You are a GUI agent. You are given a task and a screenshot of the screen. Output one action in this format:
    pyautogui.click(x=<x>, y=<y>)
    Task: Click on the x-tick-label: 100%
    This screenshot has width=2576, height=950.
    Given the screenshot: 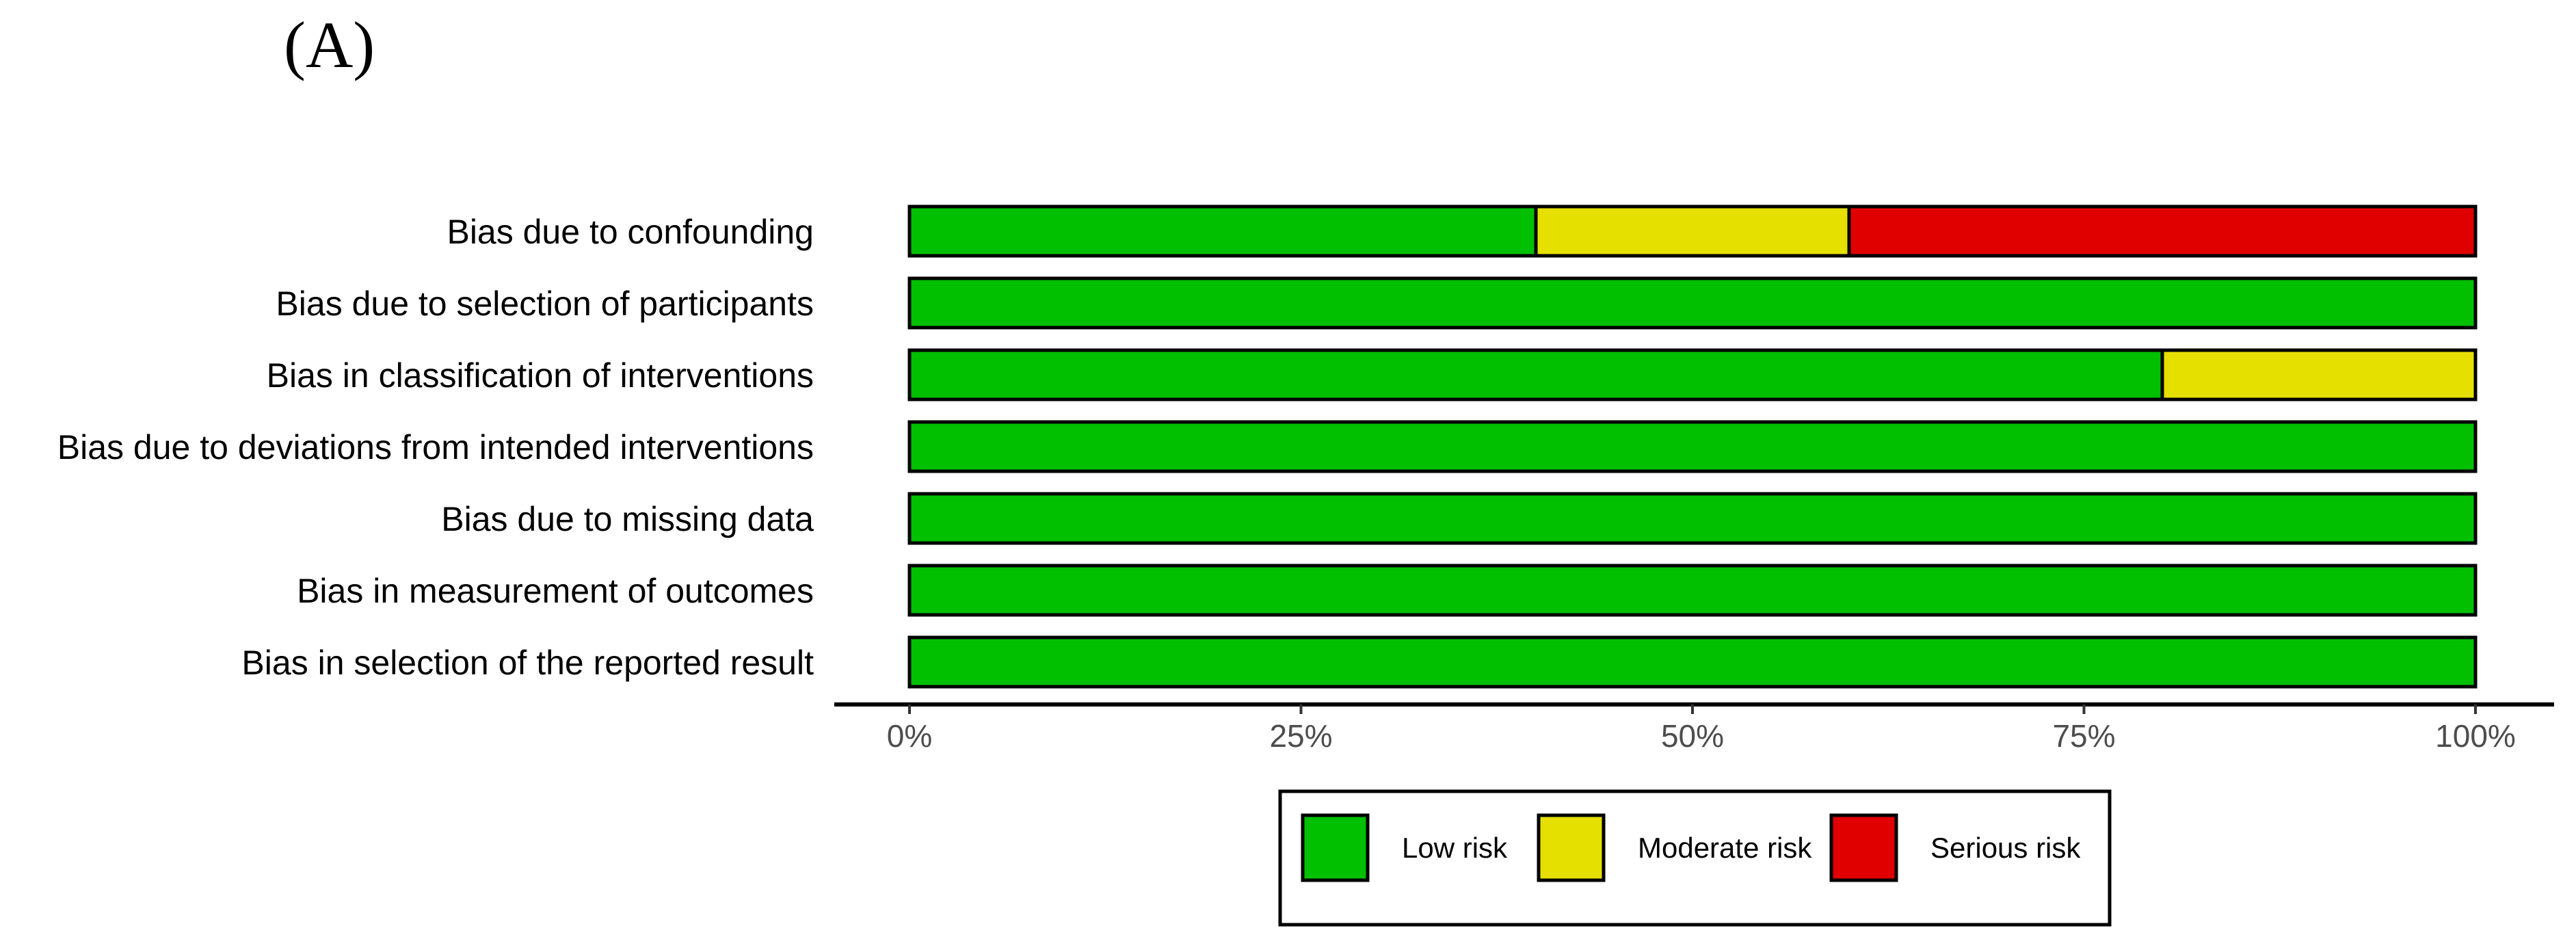 What is the action you would take?
    pyautogui.click(x=2475, y=736)
    